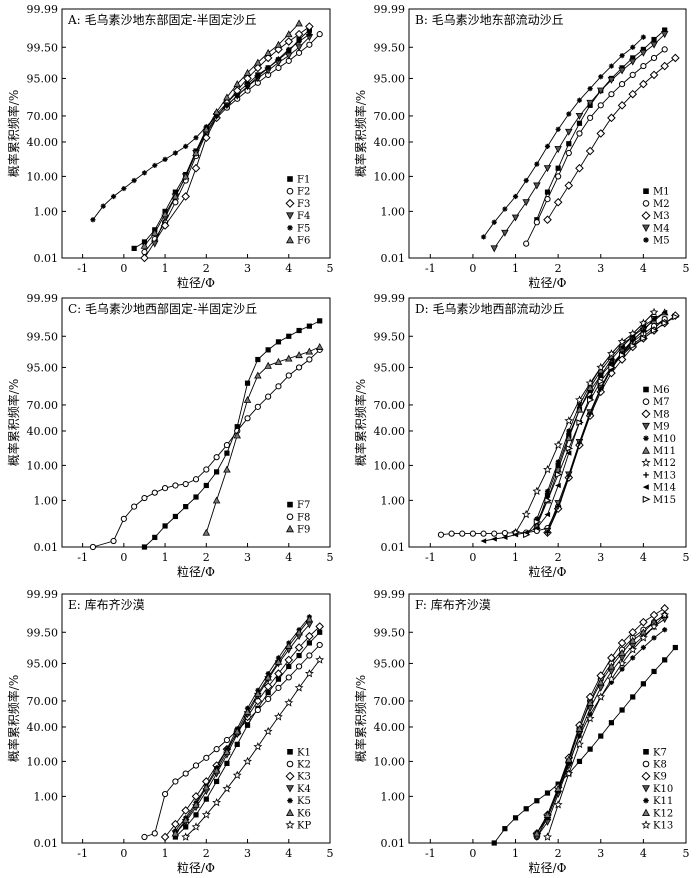 Image resolution: width=700 pixels, height=878 pixels. What do you see at coordinates (633, 340) in the screenshot?
I see `data-point-m13` at bounding box center [633, 340].